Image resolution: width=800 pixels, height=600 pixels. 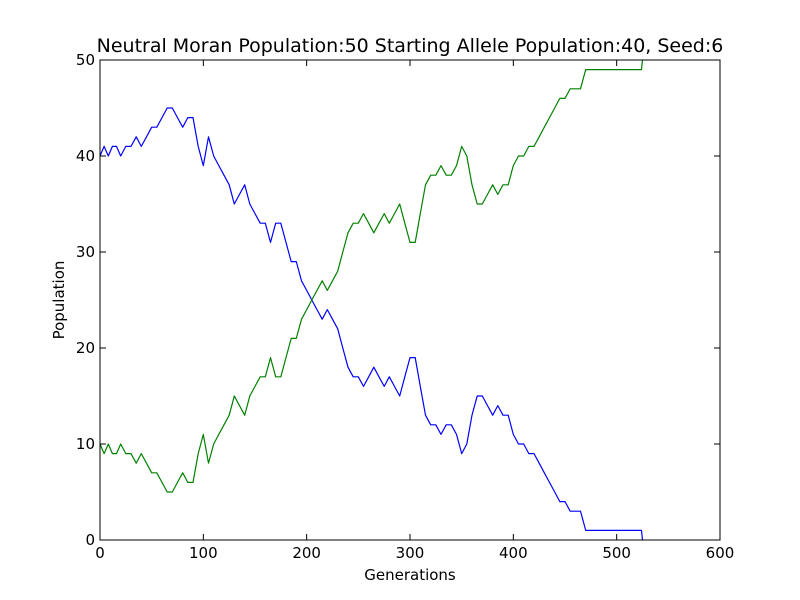 What do you see at coordinates (306, 553) in the screenshot?
I see `x-tick-label: 200` at bounding box center [306, 553].